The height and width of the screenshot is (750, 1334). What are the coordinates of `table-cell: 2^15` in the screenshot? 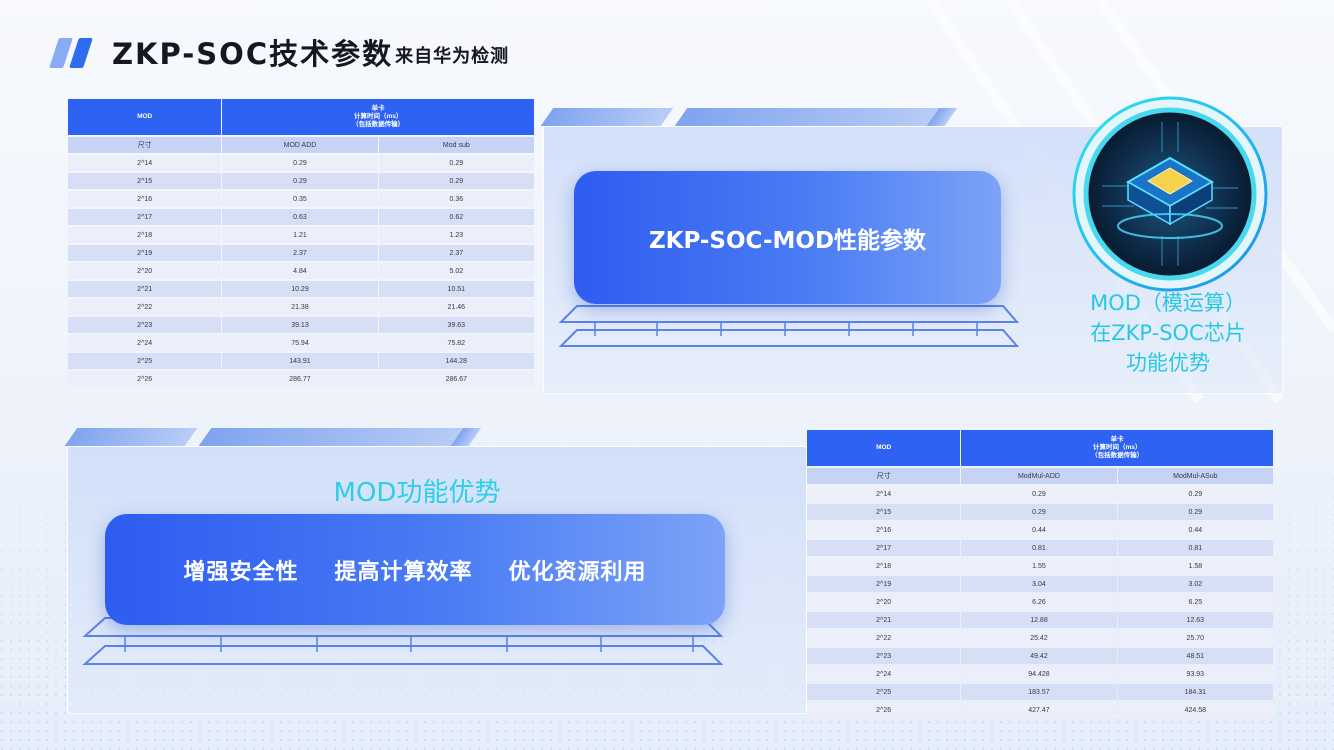 It's located at (884, 512).